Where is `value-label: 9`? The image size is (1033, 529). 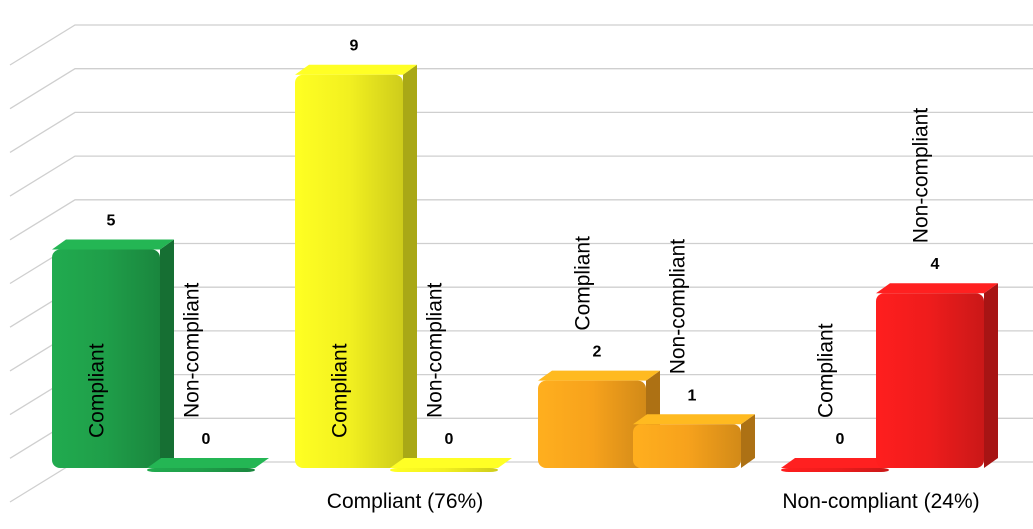
value-label: 9 is located at coordinates (354, 46).